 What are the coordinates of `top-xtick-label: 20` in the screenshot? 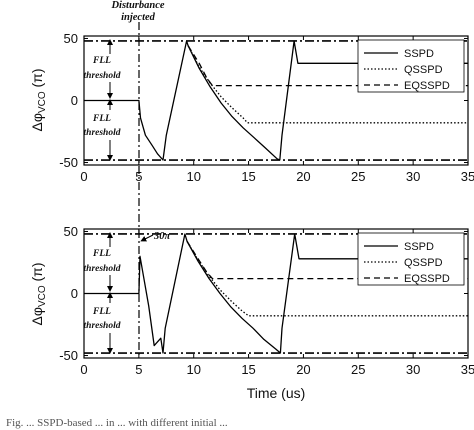 It's located at (303, 176).